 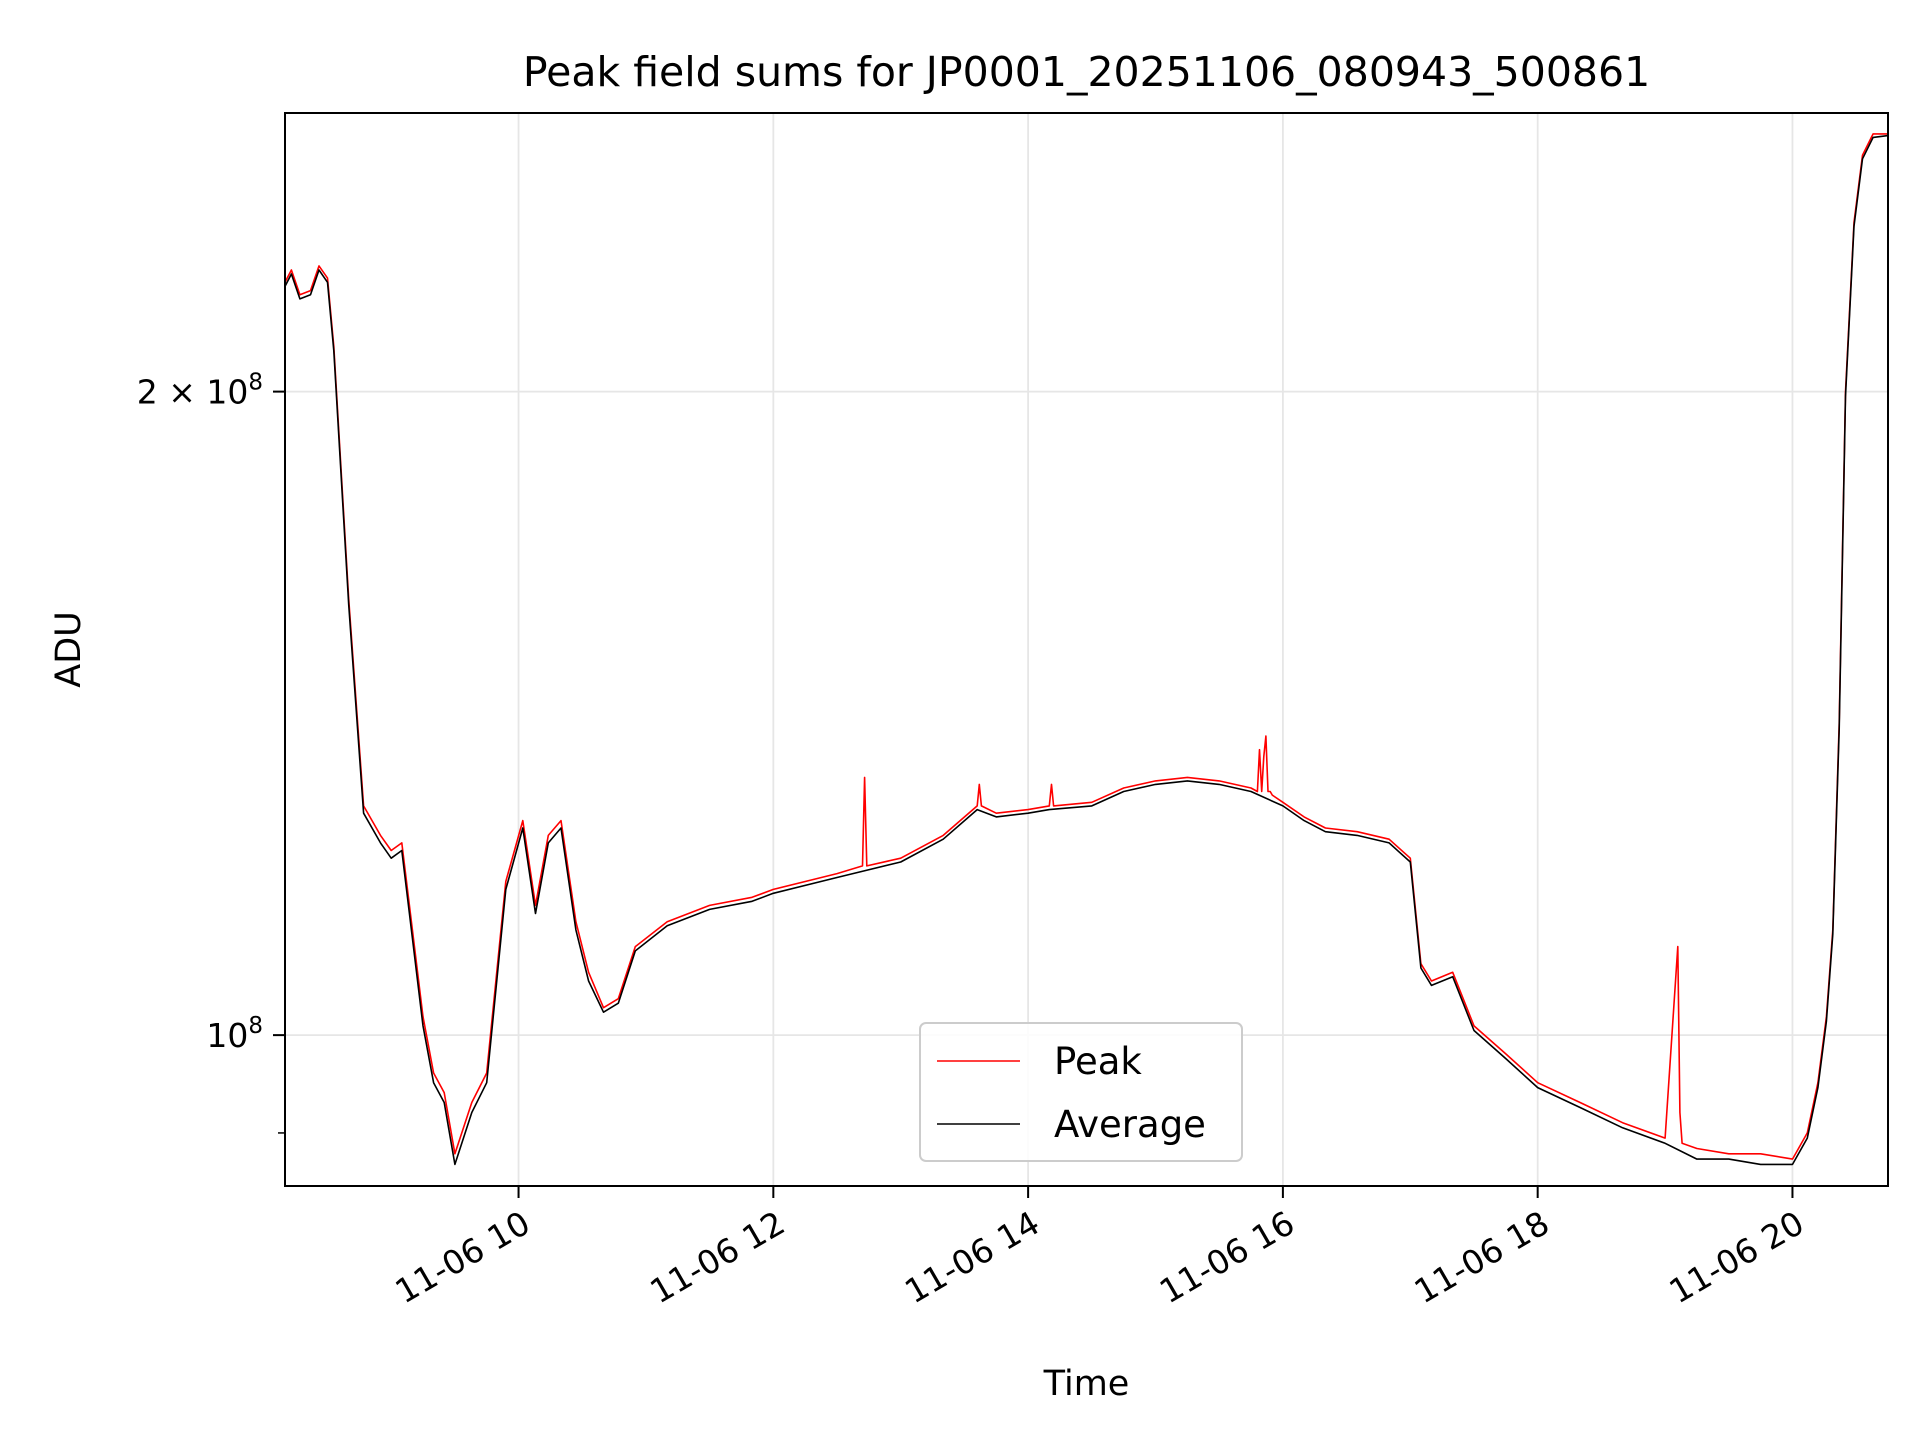 What do you see at coordinates (69, 649) in the screenshot?
I see `y-axis-label: ADU` at bounding box center [69, 649].